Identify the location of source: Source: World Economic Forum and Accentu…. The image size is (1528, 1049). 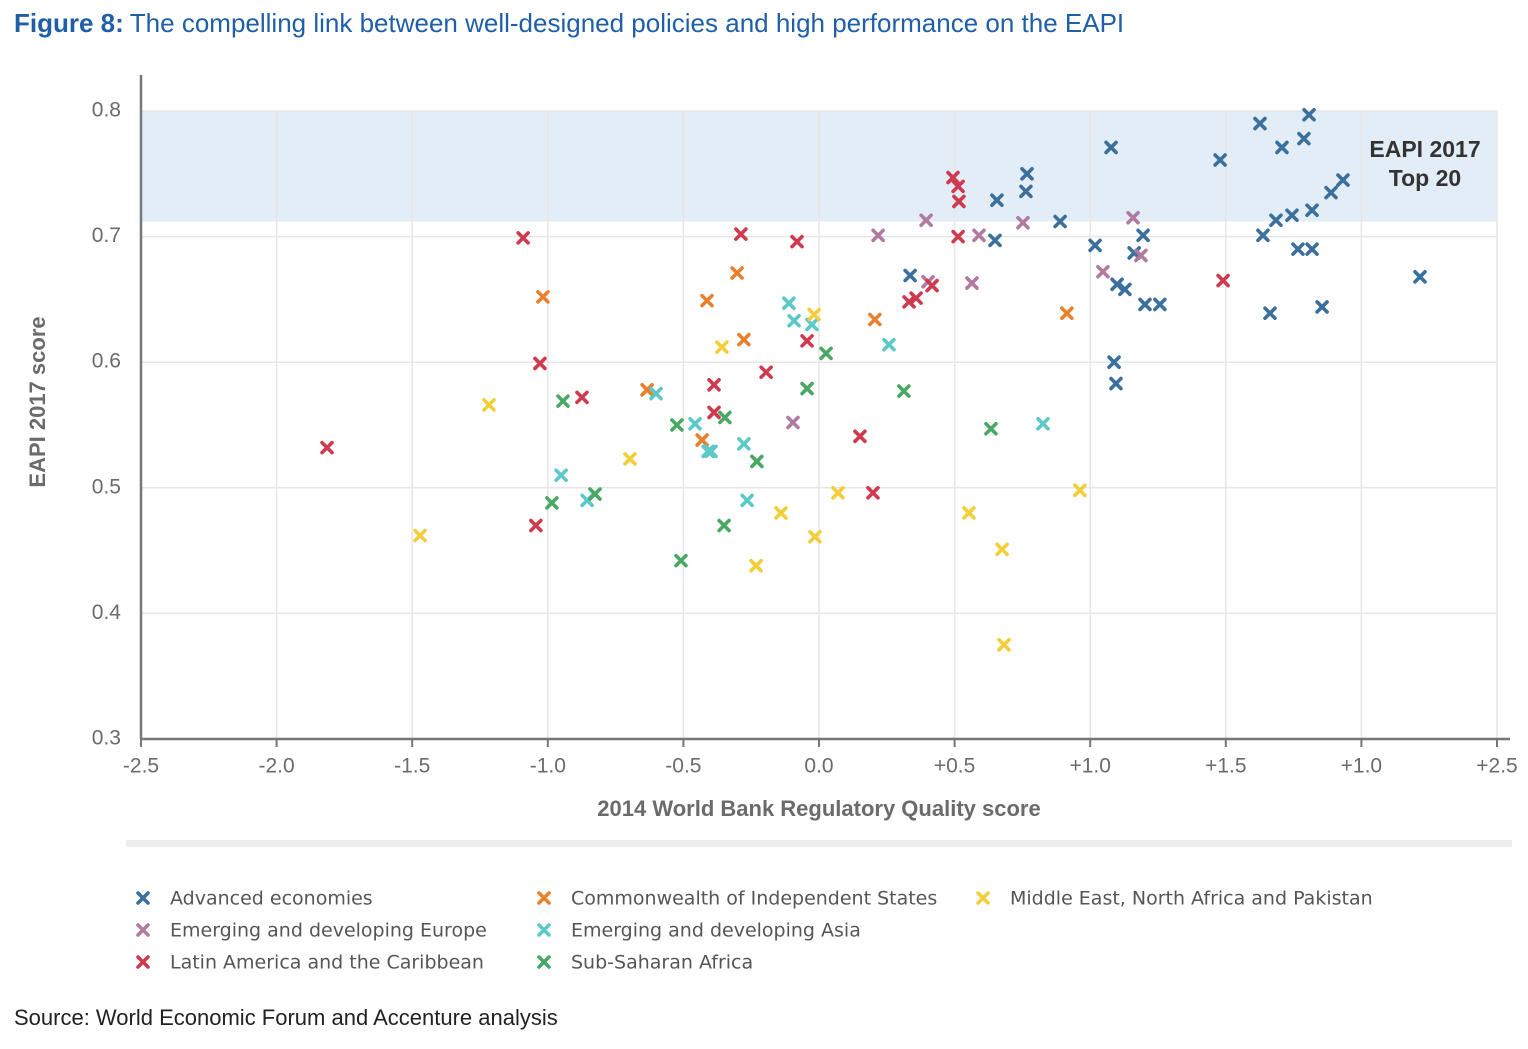
(286, 1017).